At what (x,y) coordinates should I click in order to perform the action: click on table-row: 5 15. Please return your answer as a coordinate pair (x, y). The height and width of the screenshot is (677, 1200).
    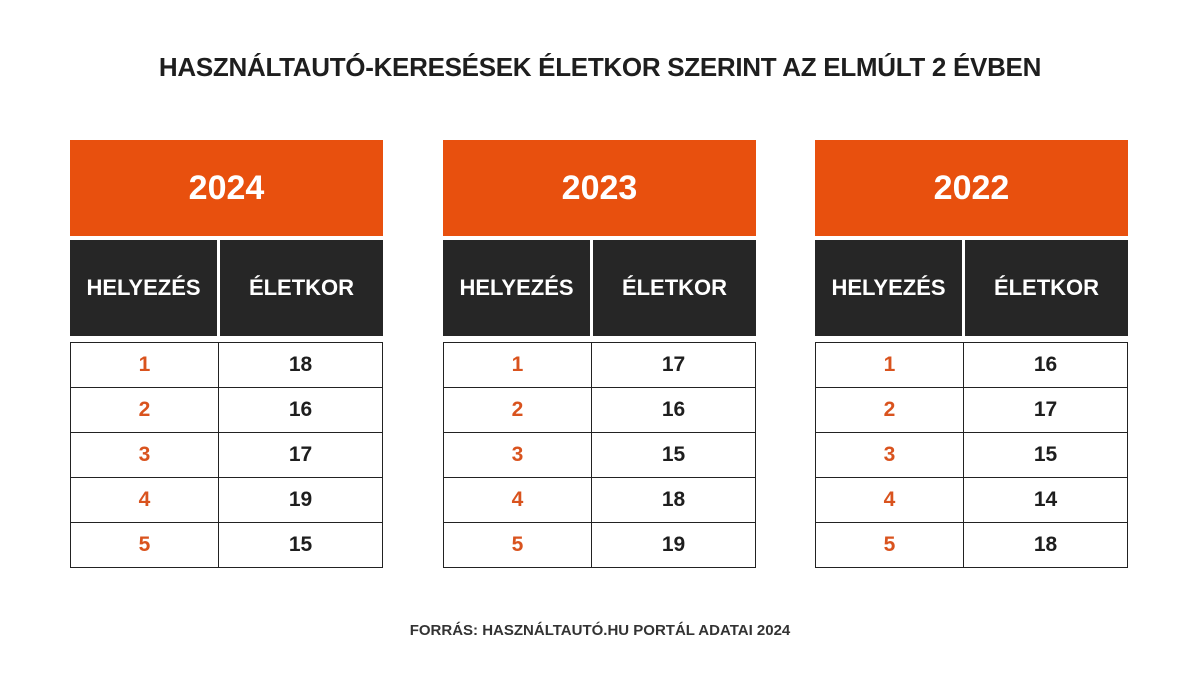
    Looking at the image, I should click on (226, 544).